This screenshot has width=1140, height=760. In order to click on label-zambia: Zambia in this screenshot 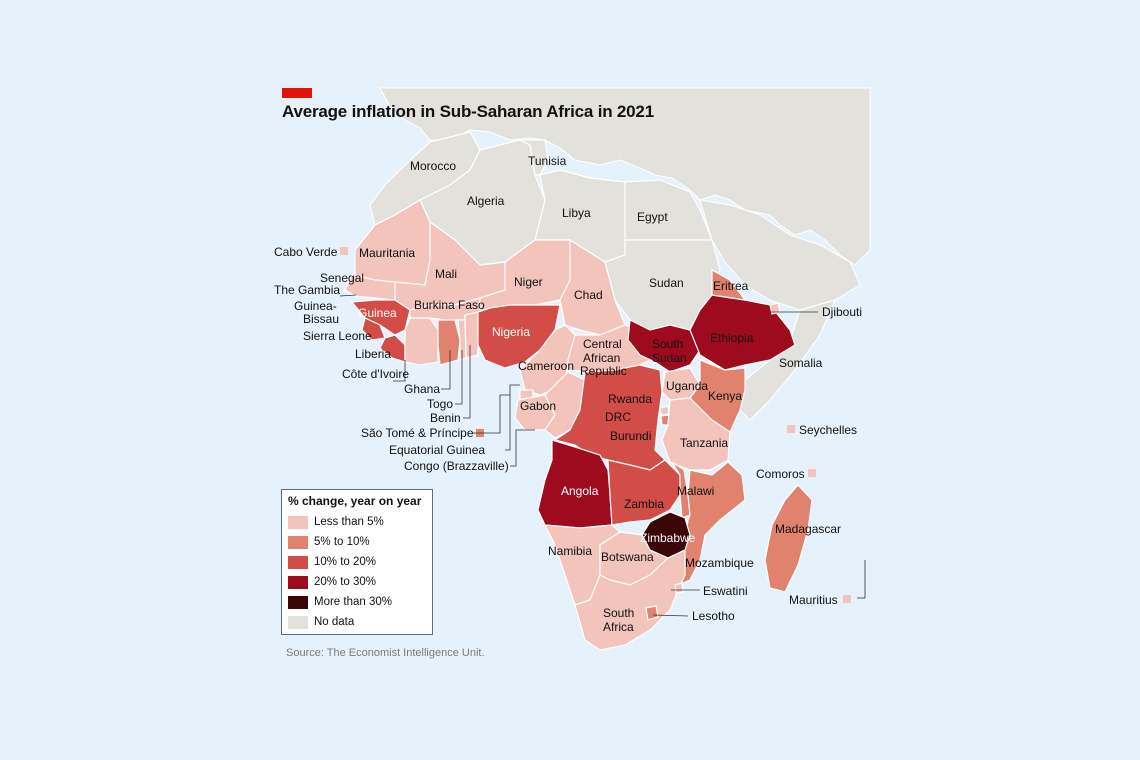, I will do `click(644, 504)`.